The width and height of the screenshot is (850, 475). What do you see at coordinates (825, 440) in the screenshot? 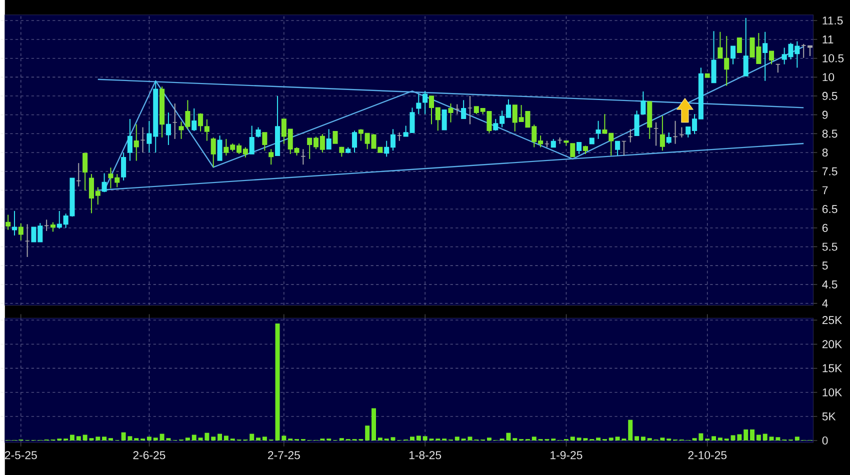
I see `y-tick-label: 0` at bounding box center [825, 440].